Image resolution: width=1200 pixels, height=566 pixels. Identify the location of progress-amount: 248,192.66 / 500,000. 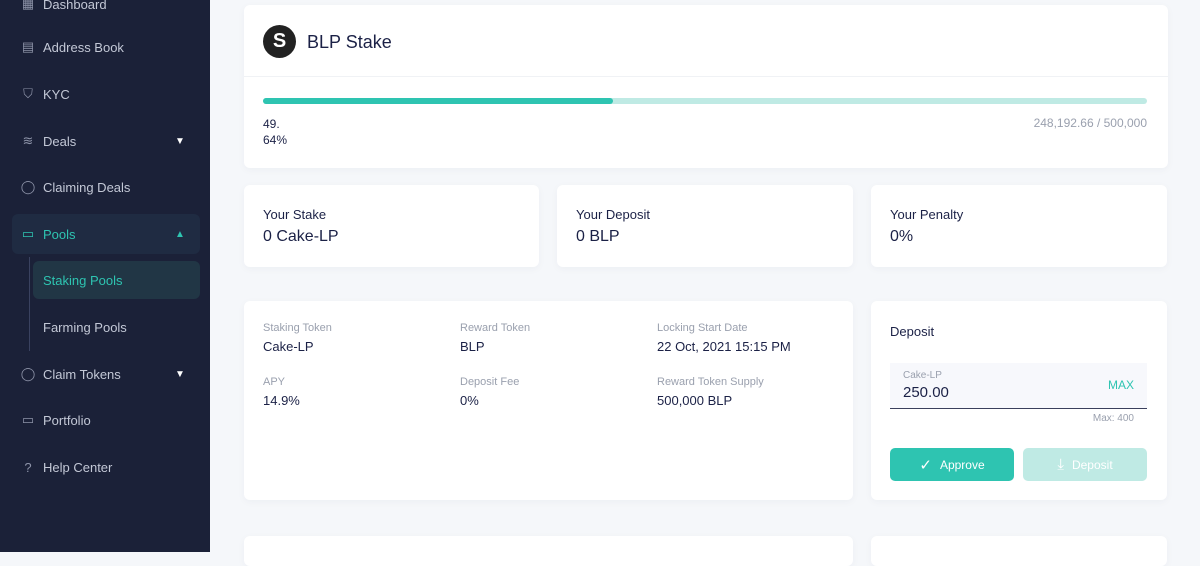
(1090, 123).